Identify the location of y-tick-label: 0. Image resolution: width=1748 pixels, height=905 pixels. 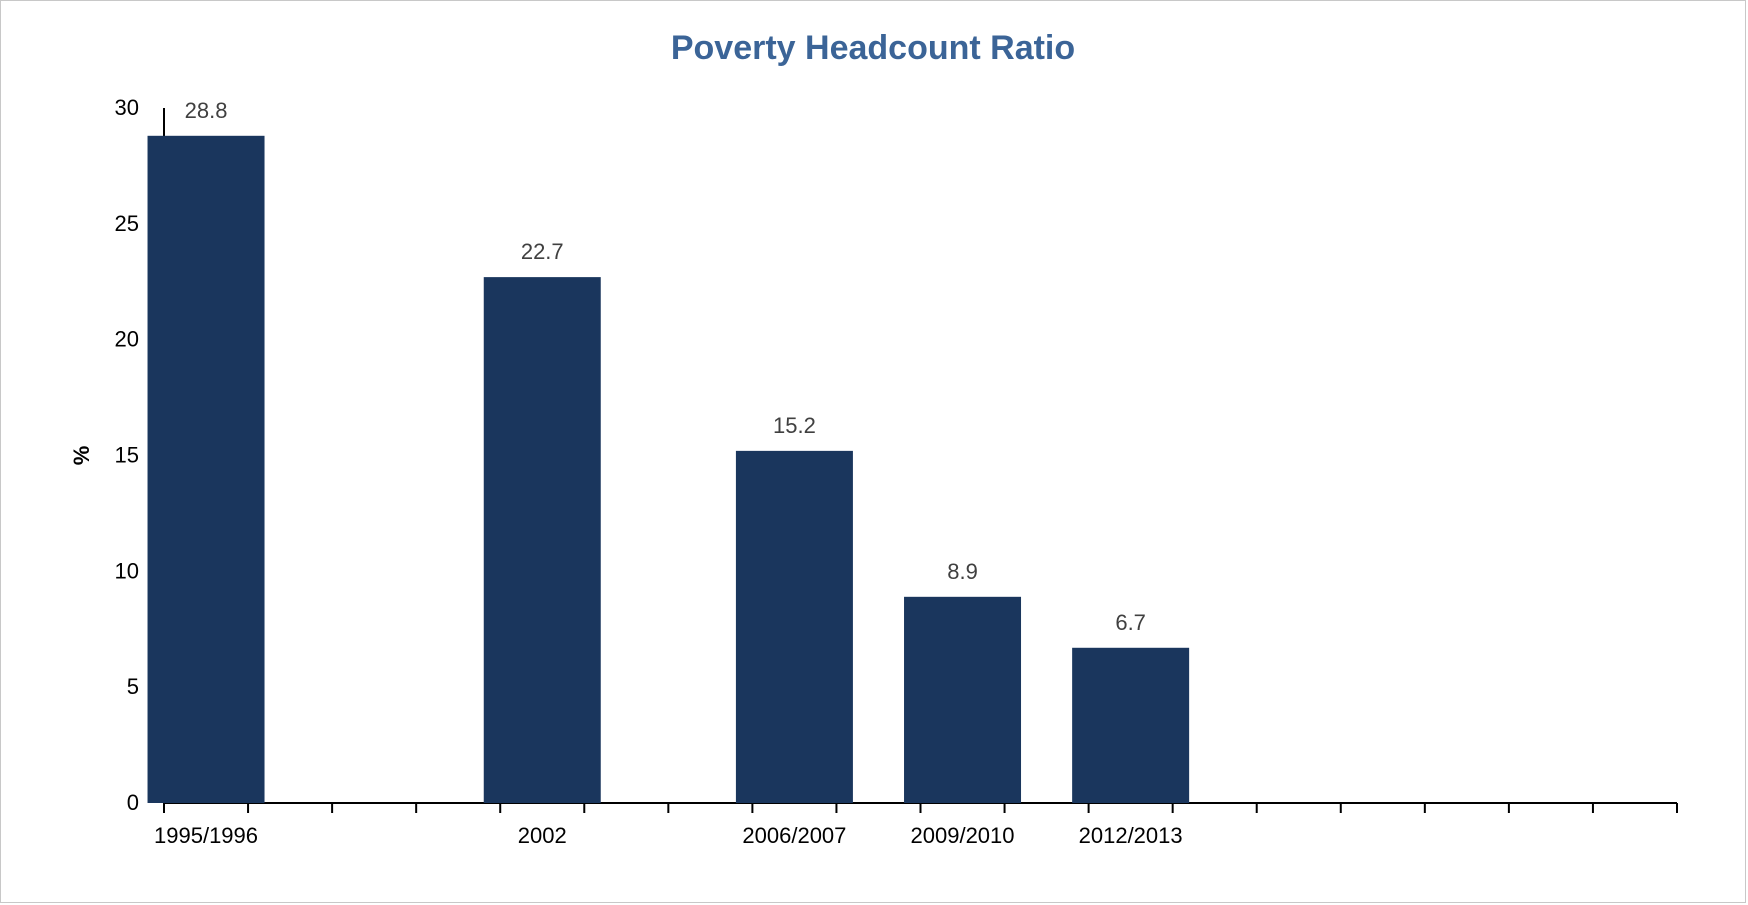
(133, 802).